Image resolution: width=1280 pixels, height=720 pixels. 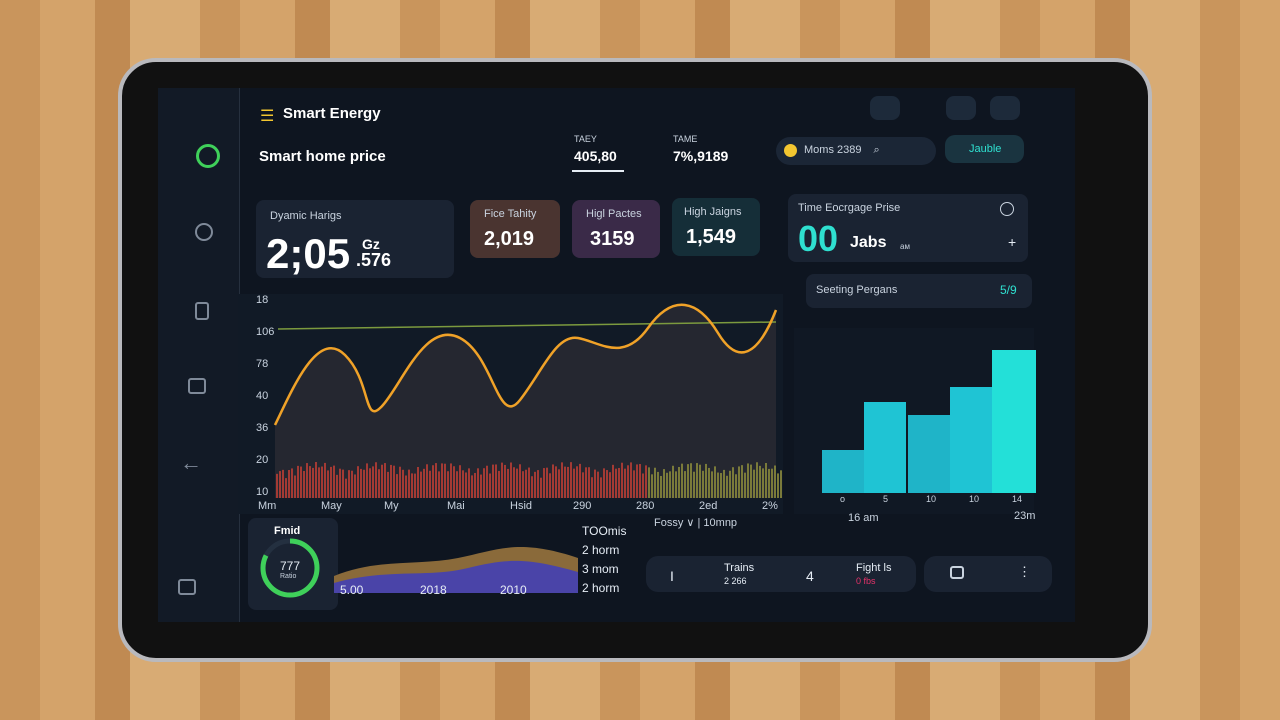 I want to click on y-label: 10, so click(x=262, y=492).